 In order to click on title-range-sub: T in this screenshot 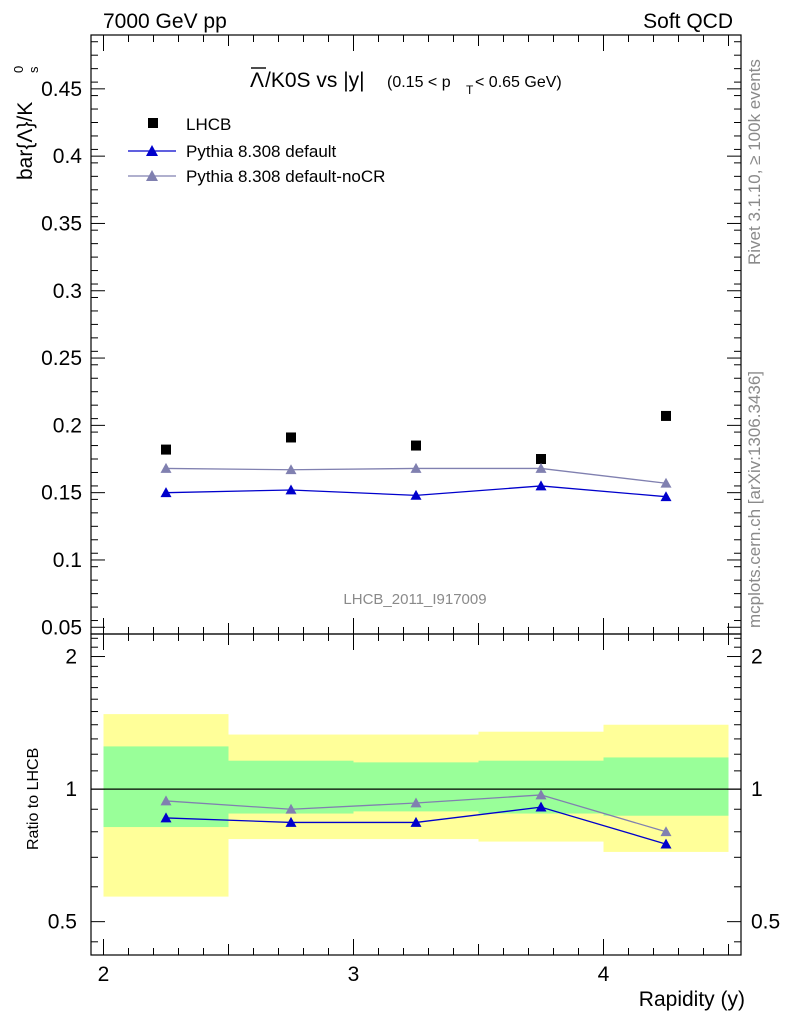, I will do `click(470, 90)`.